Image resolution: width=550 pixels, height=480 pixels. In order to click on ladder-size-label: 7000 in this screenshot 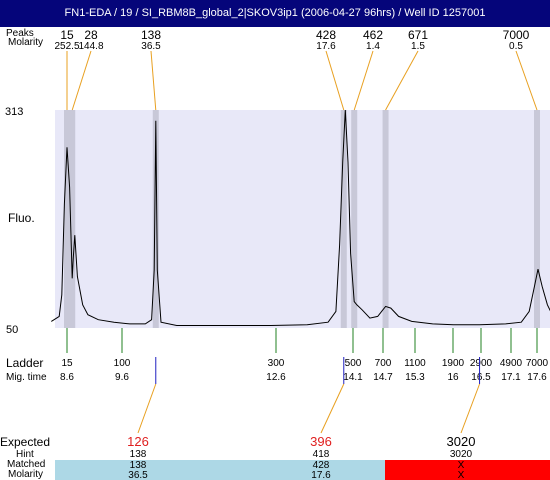, I will do `click(537, 363)`.